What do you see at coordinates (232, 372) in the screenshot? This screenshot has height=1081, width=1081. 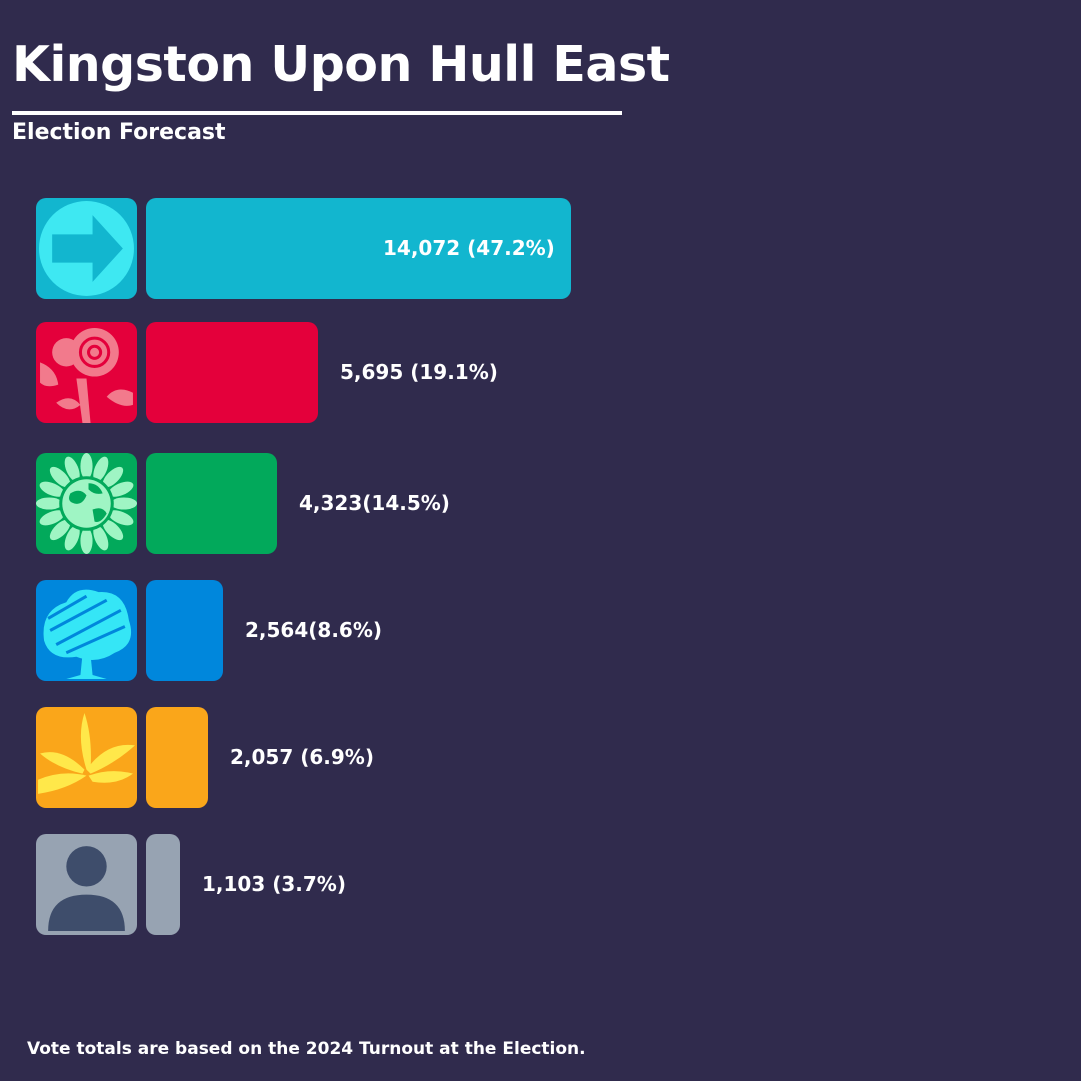 I see `bar-labour` at bounding box center [232, 372].